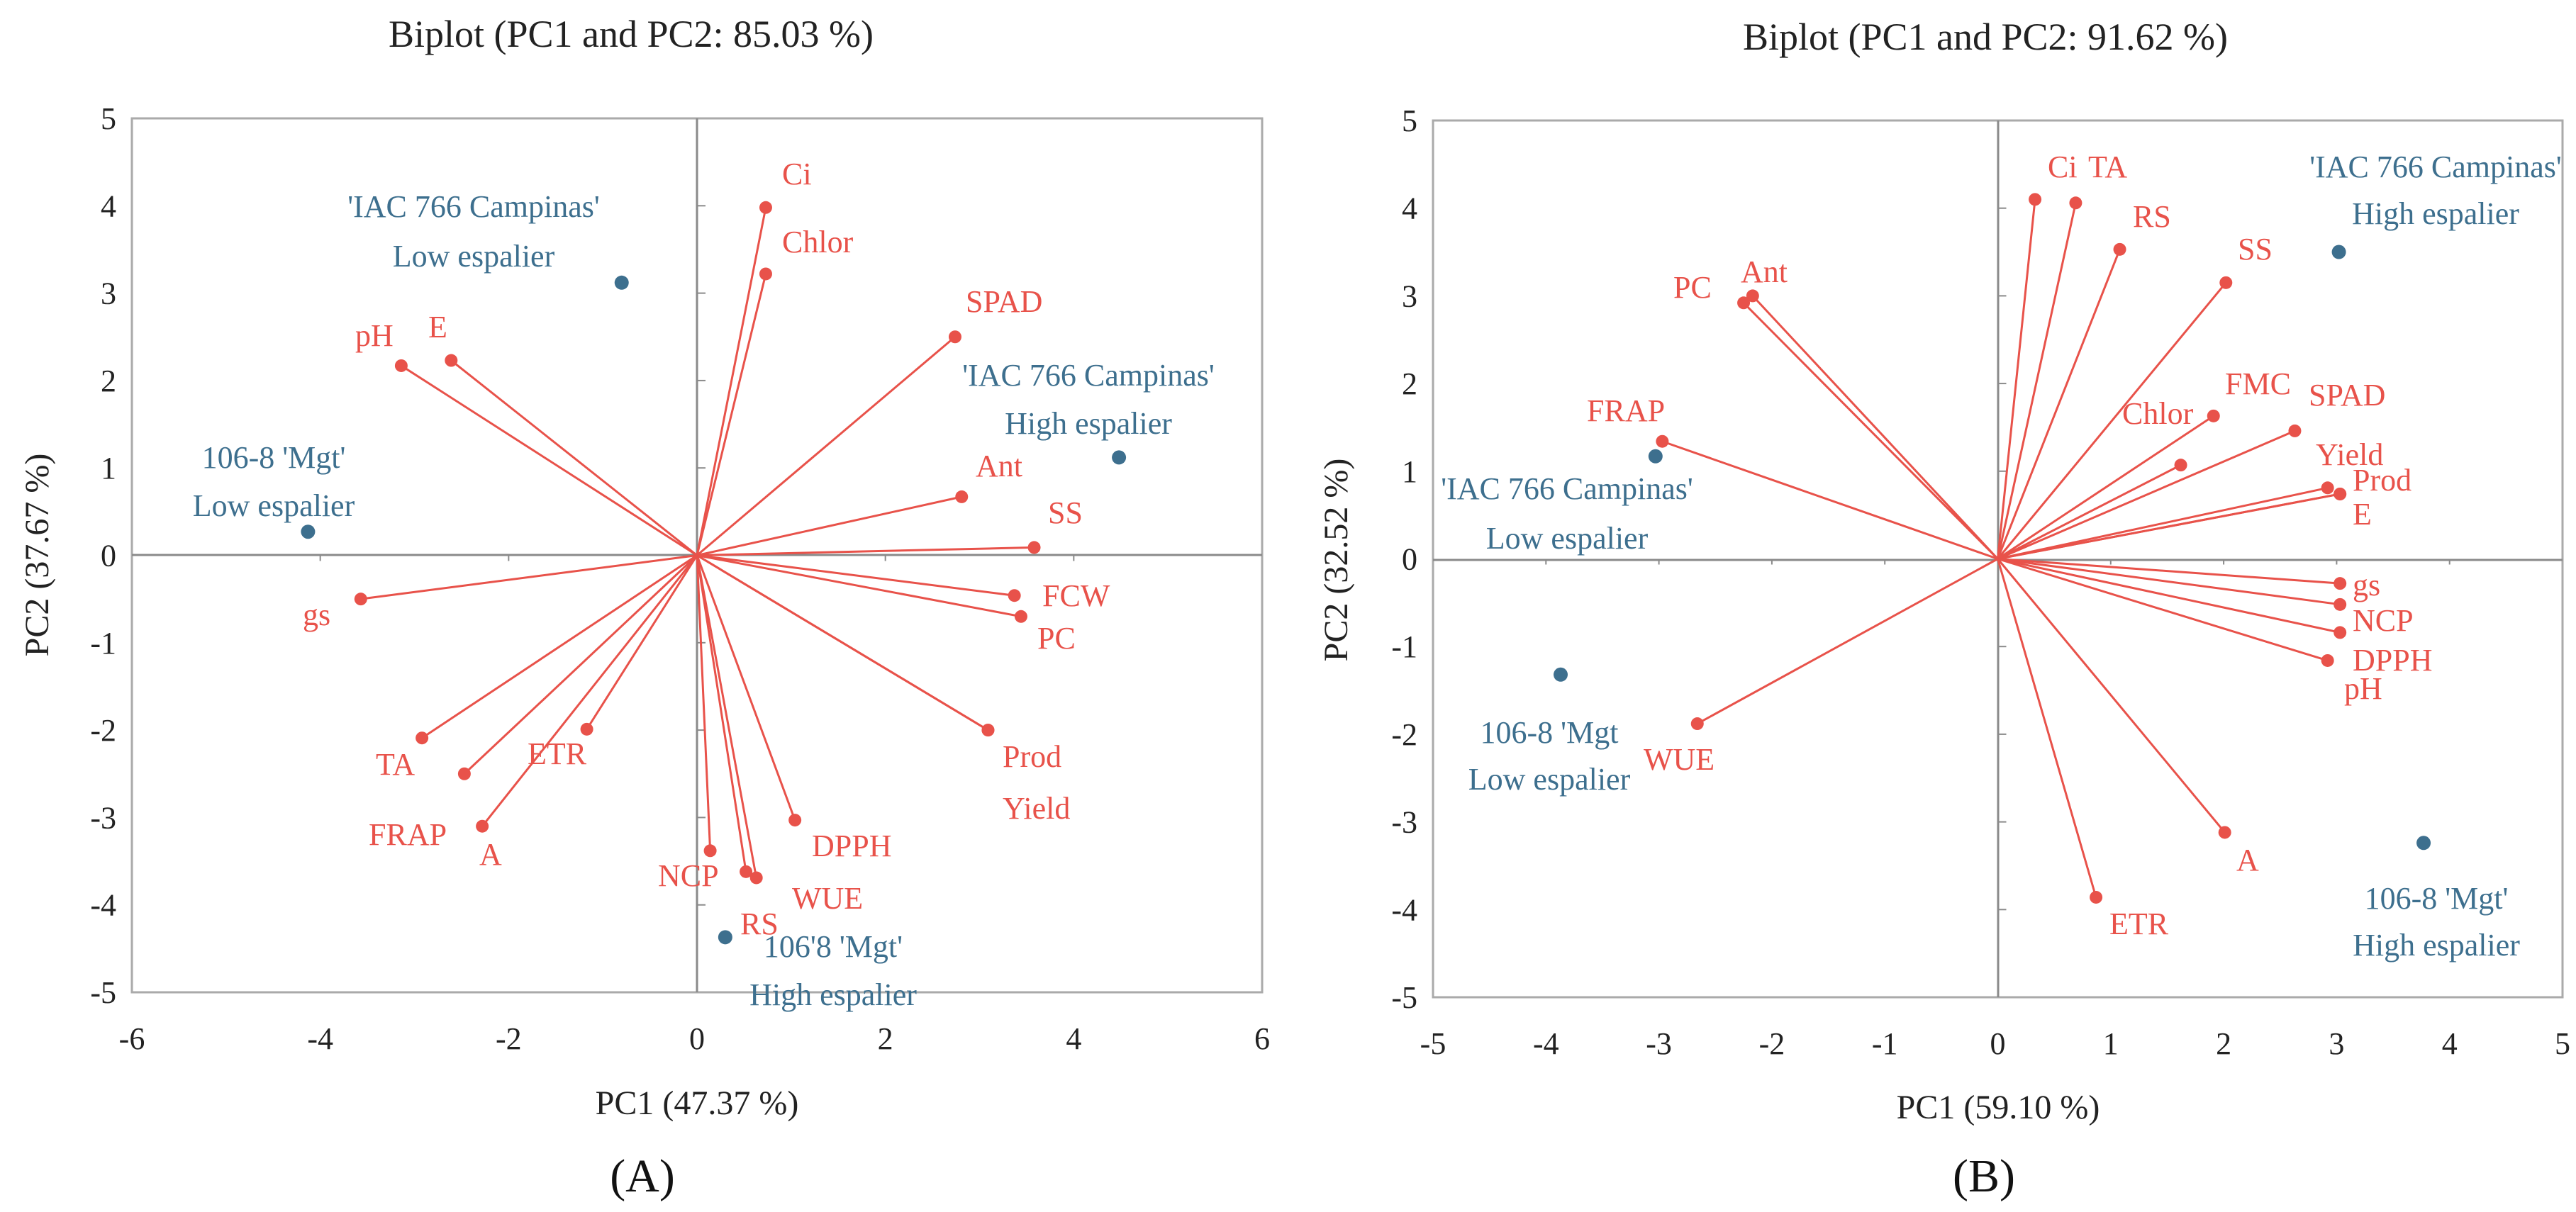  What do you see at coordinates (759, 924) in the screenshot?
I see `label-rs: RS` at bounding box center [759, 924].